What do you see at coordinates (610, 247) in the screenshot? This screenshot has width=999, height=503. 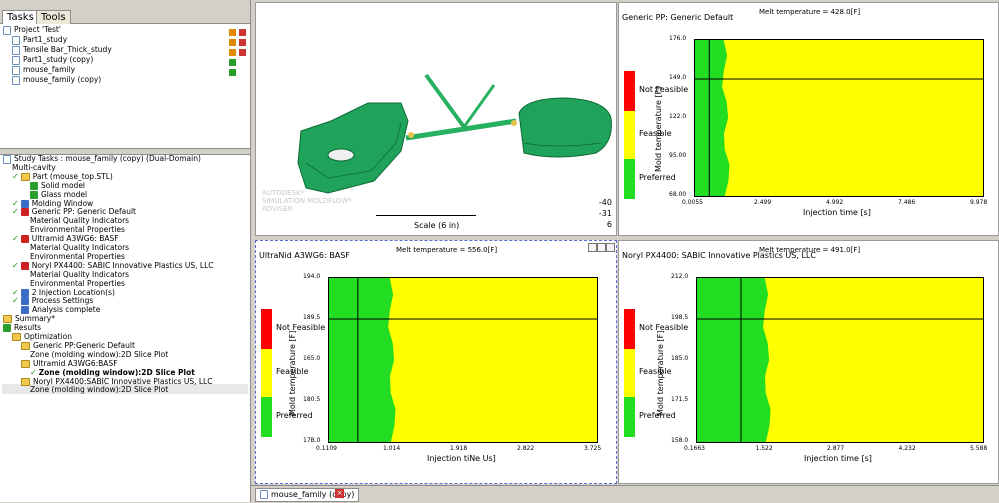 I see `close-icon` at bounding box center [610, 247].